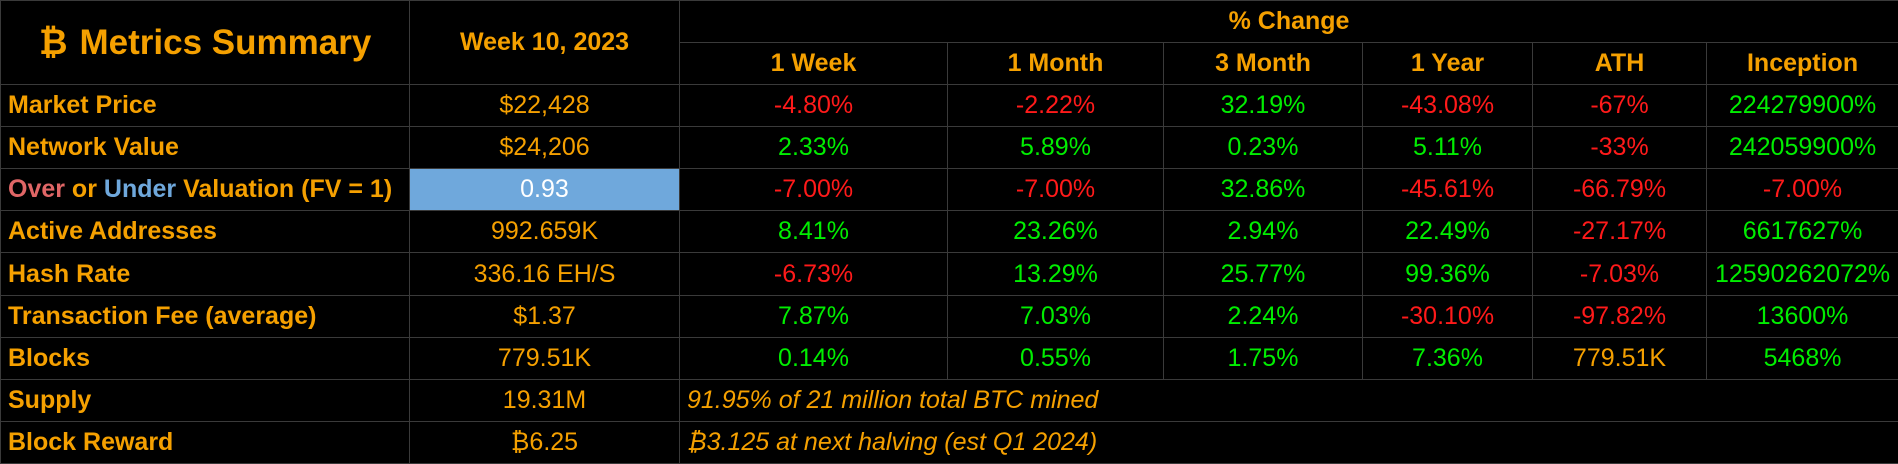 The width and height of the screenshot is (1898, 464). What do you see at coordinates (205, 148) in the screenshot?
I see `row-label: Network Value` at bounding box center [205, 148].